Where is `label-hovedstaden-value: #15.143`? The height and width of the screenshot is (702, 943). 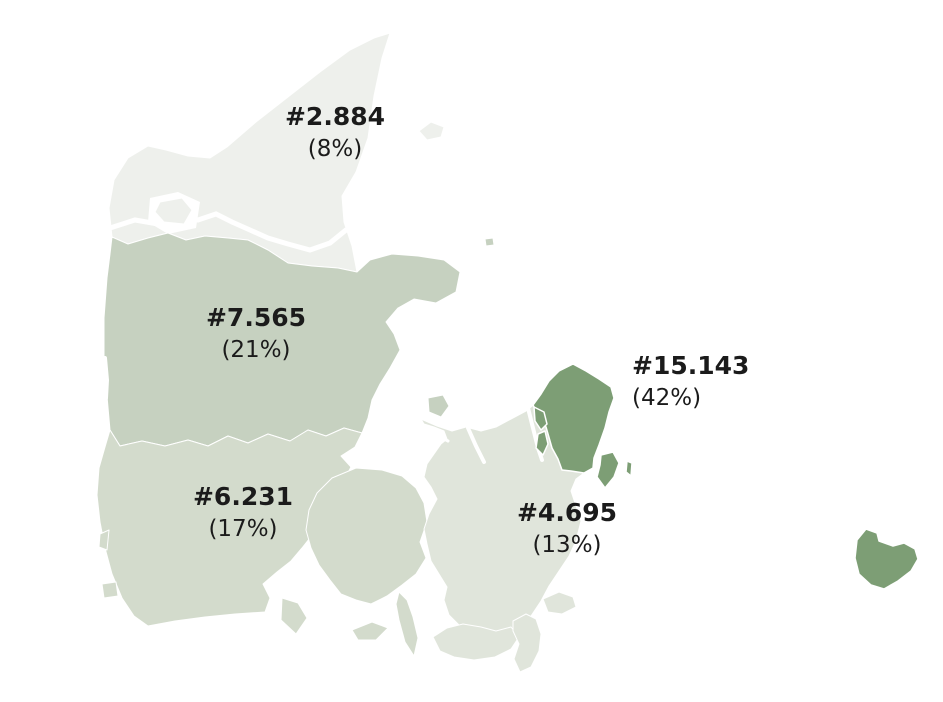
label-hovedstaden-value: #15.143 is located at coordinates (691, 365).